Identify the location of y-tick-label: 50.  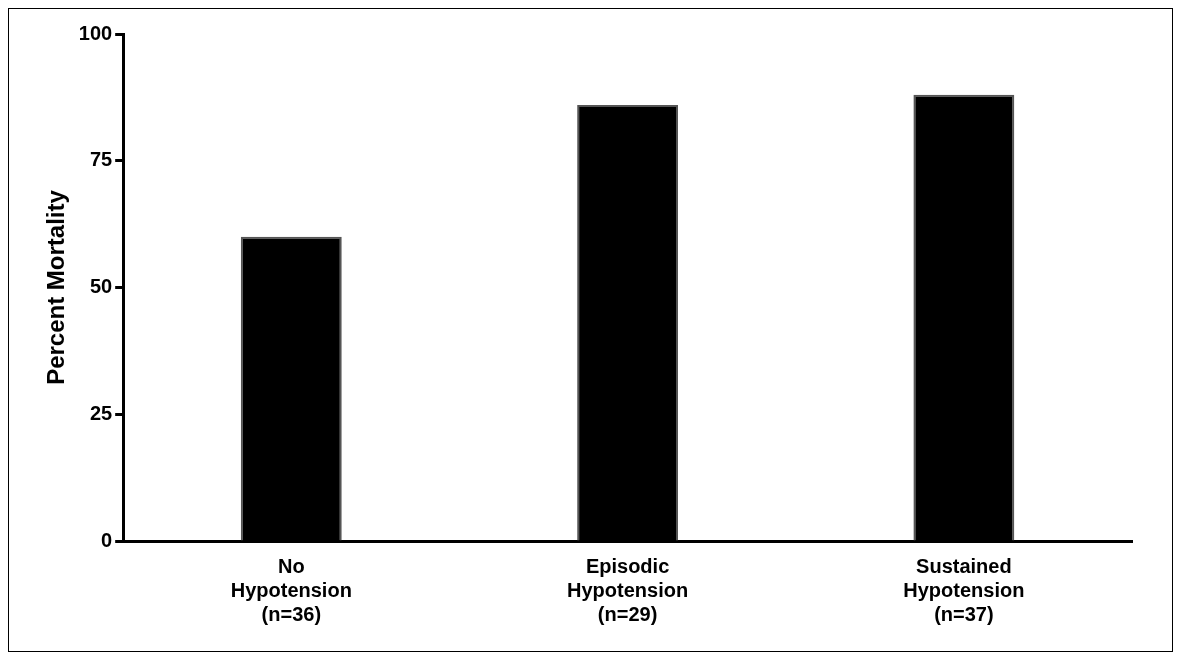
(101, 286).